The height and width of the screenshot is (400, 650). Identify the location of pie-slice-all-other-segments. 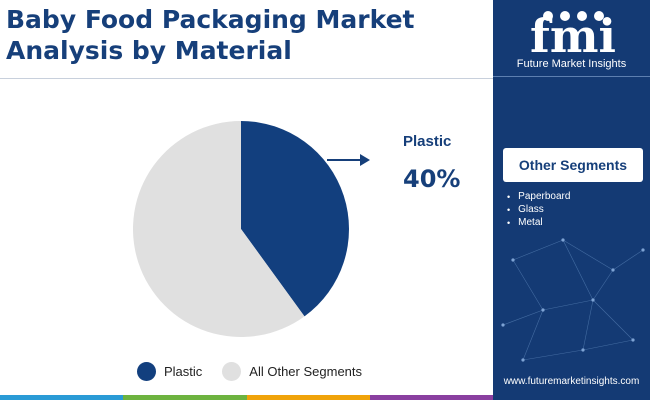
(219, 229).